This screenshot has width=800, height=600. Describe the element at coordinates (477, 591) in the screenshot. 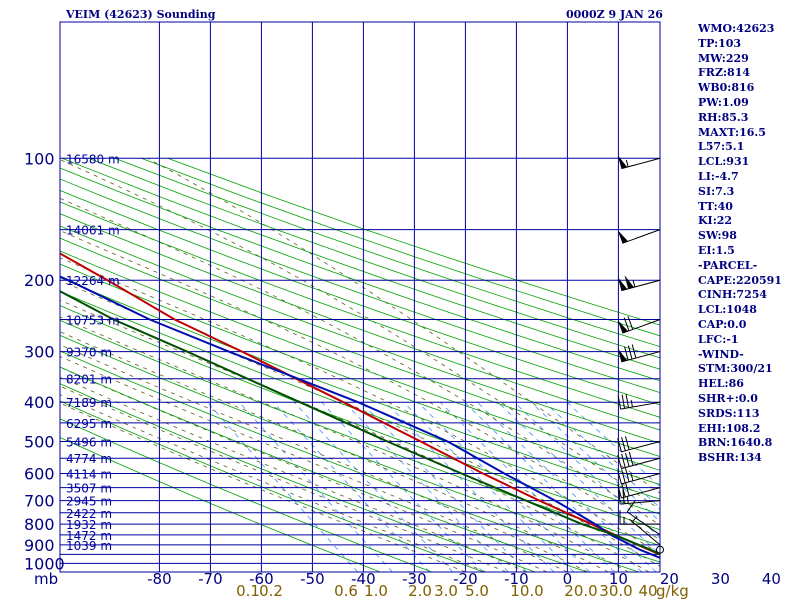

I see `mixing-ratio-tick-label: 5.0` at that location.